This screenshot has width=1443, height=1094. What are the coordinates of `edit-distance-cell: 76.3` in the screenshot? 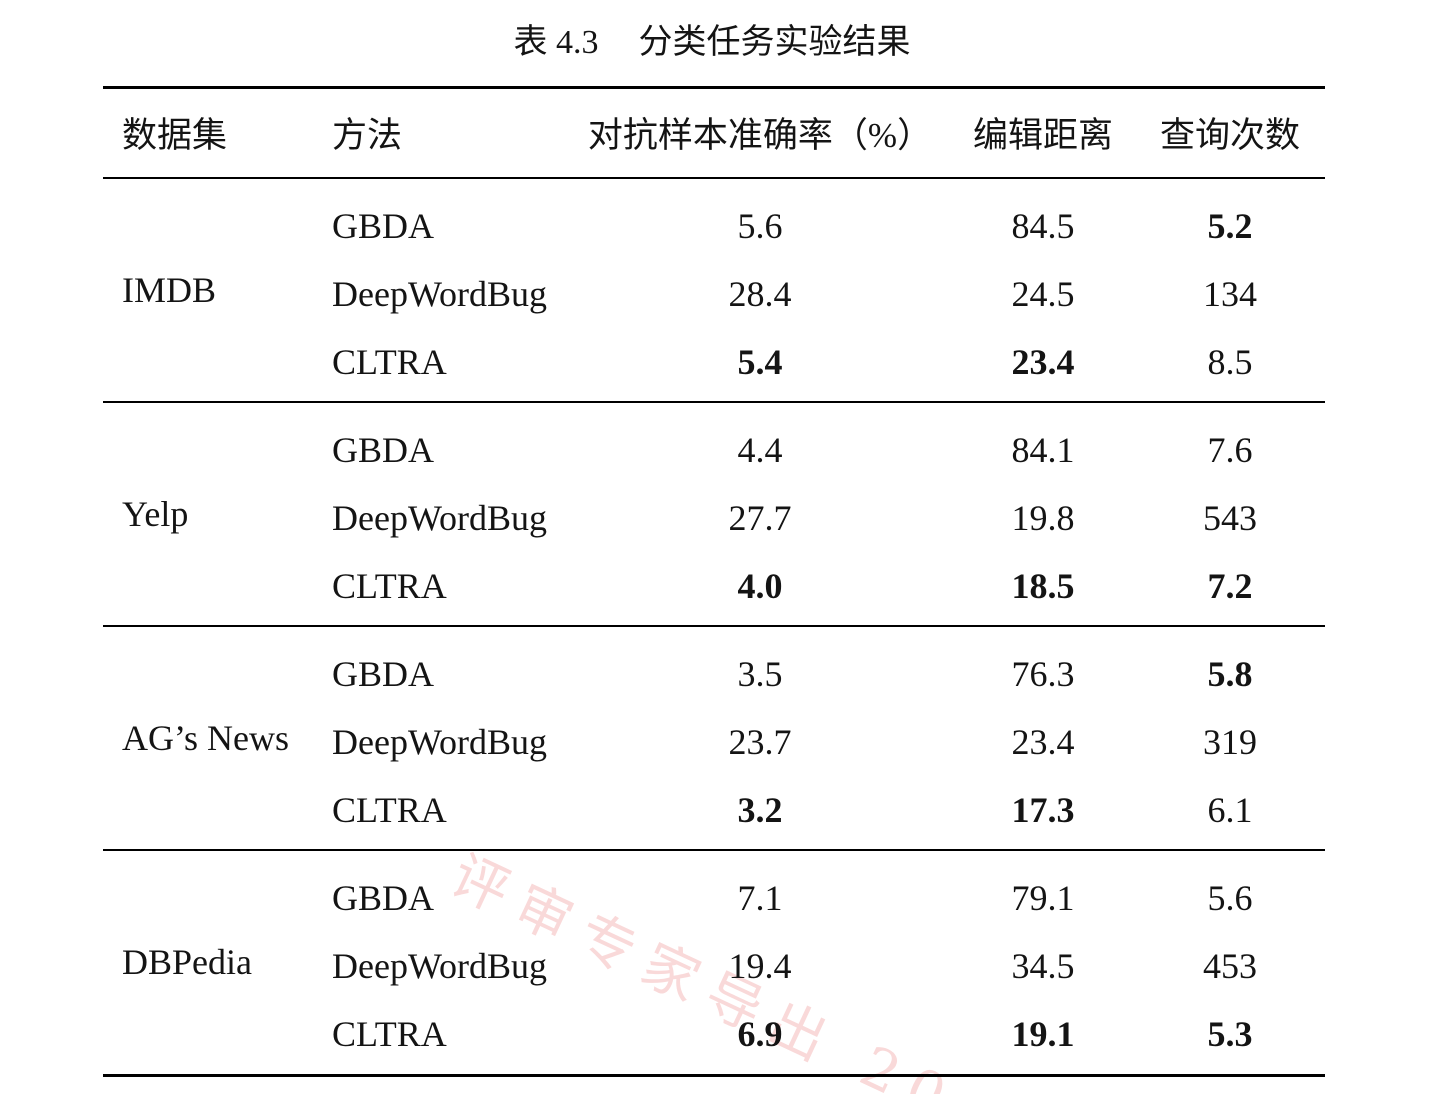 It's located at (1043, 674).